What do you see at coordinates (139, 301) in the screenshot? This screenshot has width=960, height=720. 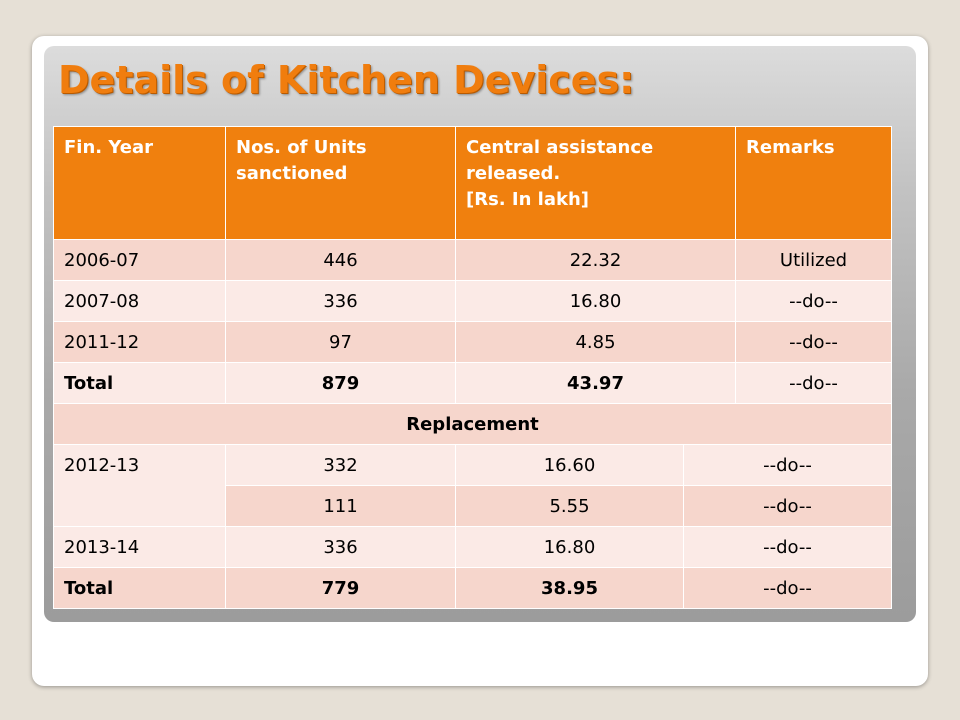 I see `cell-year: 2007-08` at bounding box center [139, 301].